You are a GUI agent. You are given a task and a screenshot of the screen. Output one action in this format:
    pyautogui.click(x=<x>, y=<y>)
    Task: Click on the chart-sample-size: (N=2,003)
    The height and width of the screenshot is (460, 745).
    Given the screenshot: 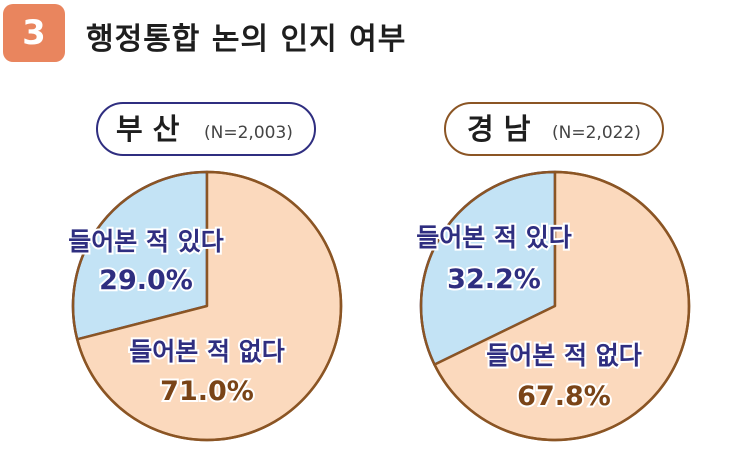 What is the action you would take?
    pyautogui.click(x=248, y=133)
    